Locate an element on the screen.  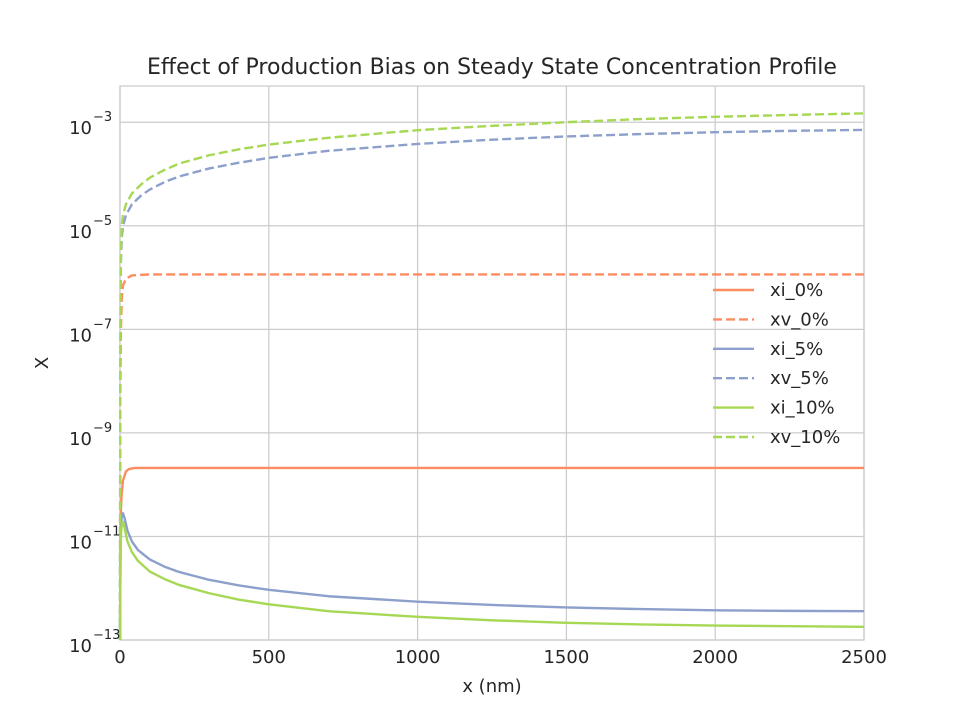
legend-item: xi_5% is located at coordinates (768, 349).